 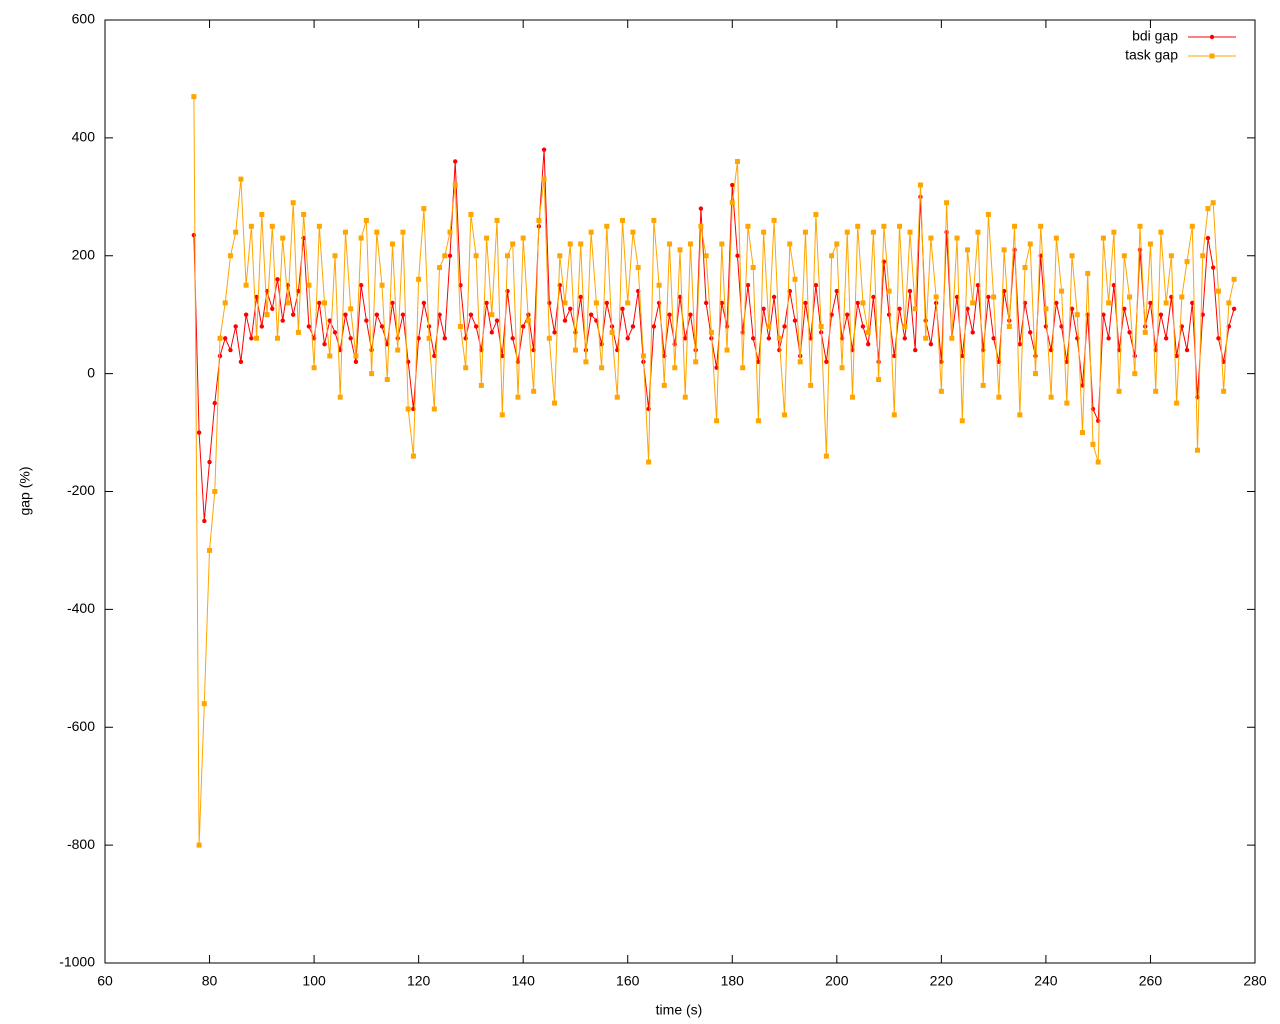 What do you see at coordinates (84, 19) in the screenshot?
I see `y-tick-label: 600` at bounding box center [84, 19].